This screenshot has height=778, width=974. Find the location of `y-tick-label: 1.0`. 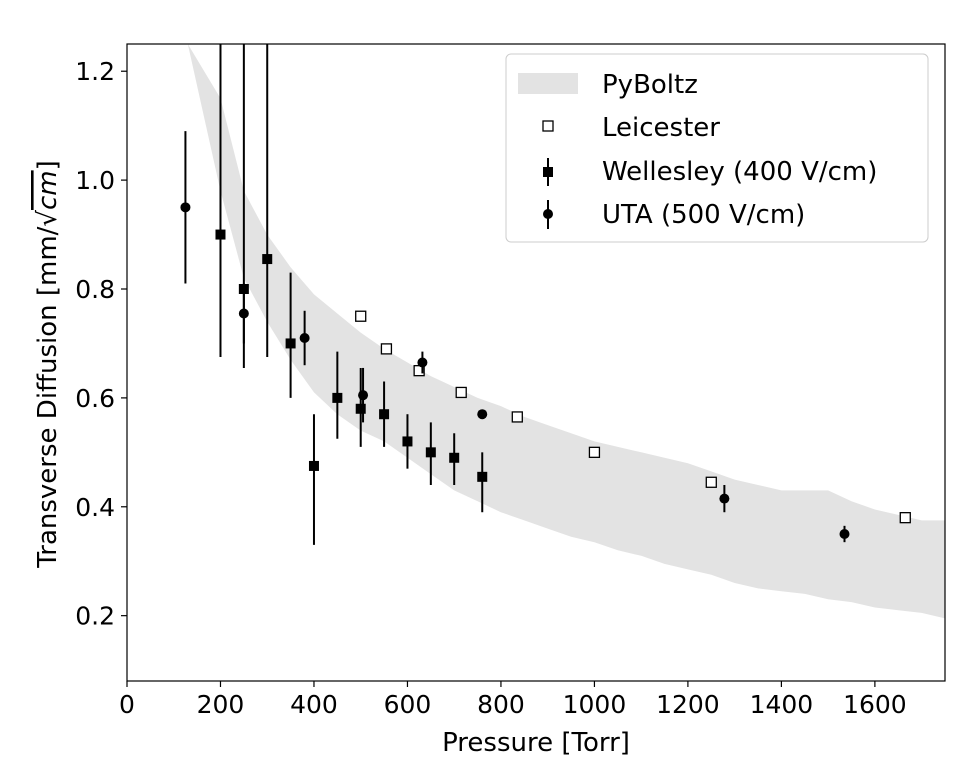

y-tick-label: 1.0 is located at coordinates (95, 180).